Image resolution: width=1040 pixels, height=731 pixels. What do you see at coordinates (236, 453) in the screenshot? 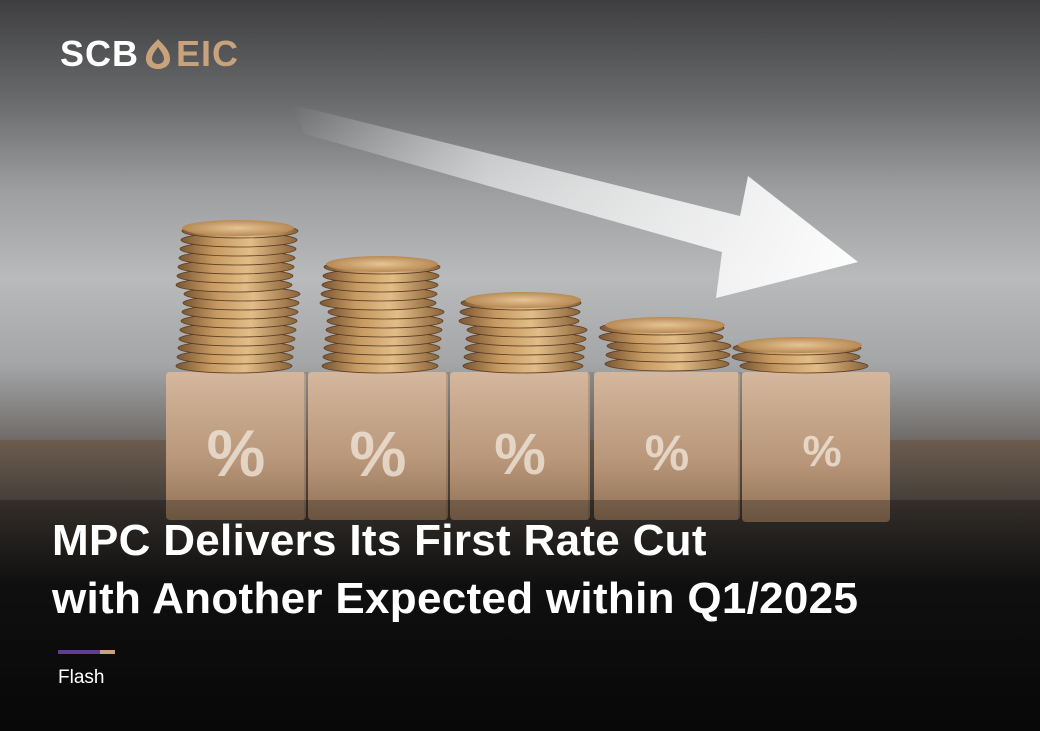
I see `percent-mark-1: %` at bounding box center [236, 453].